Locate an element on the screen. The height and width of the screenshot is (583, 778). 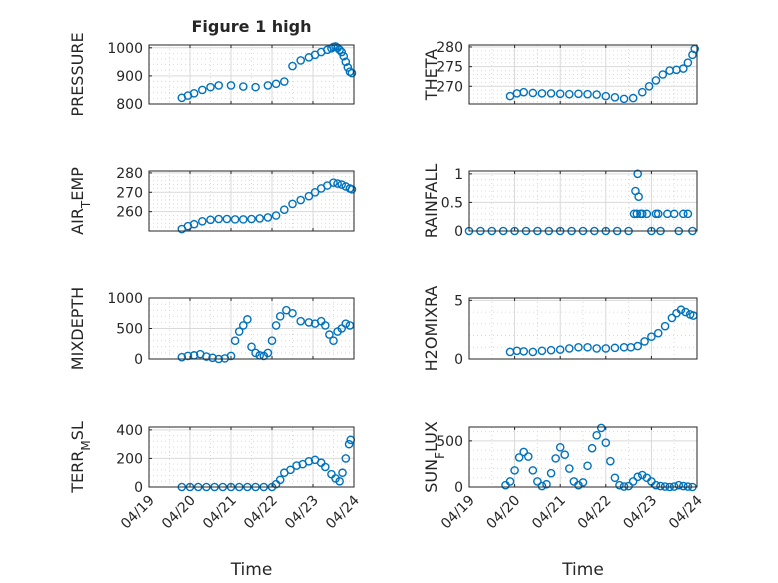
y-tick-label: 275 is located at coordinates (449, 68).